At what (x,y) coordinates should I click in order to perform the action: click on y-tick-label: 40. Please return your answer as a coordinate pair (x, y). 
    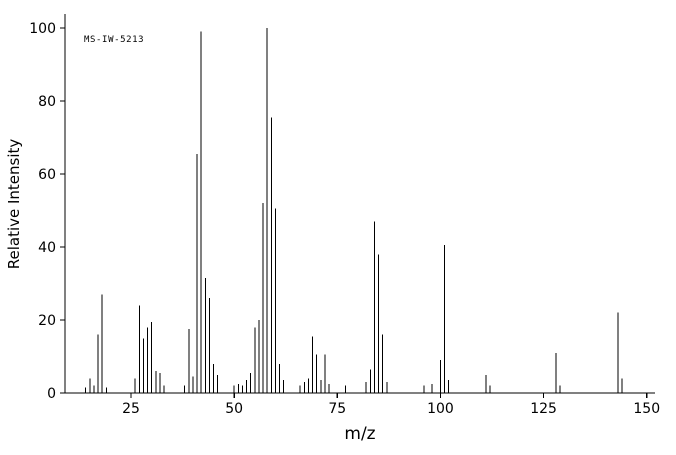
    Looking at the image, I should click on (47, 248).